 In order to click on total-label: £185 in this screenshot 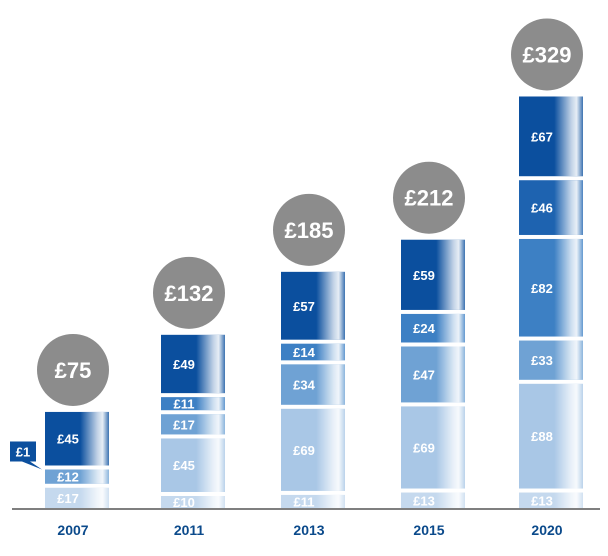, I will do `click(309, 230)`.